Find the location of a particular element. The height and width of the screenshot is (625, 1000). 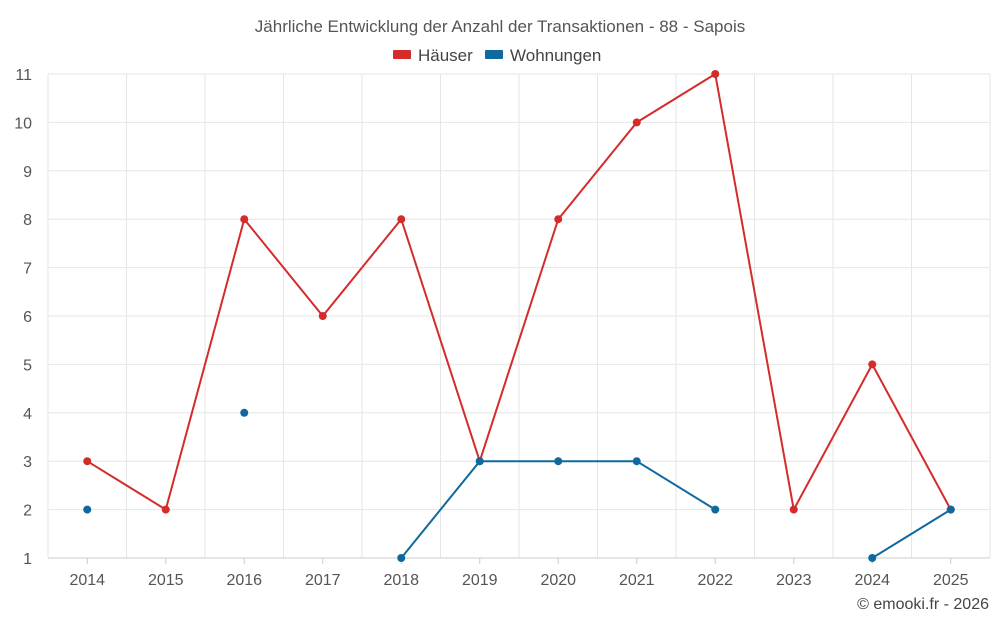

y-tick-label-4: 4 is located at coordinates (27, 414).